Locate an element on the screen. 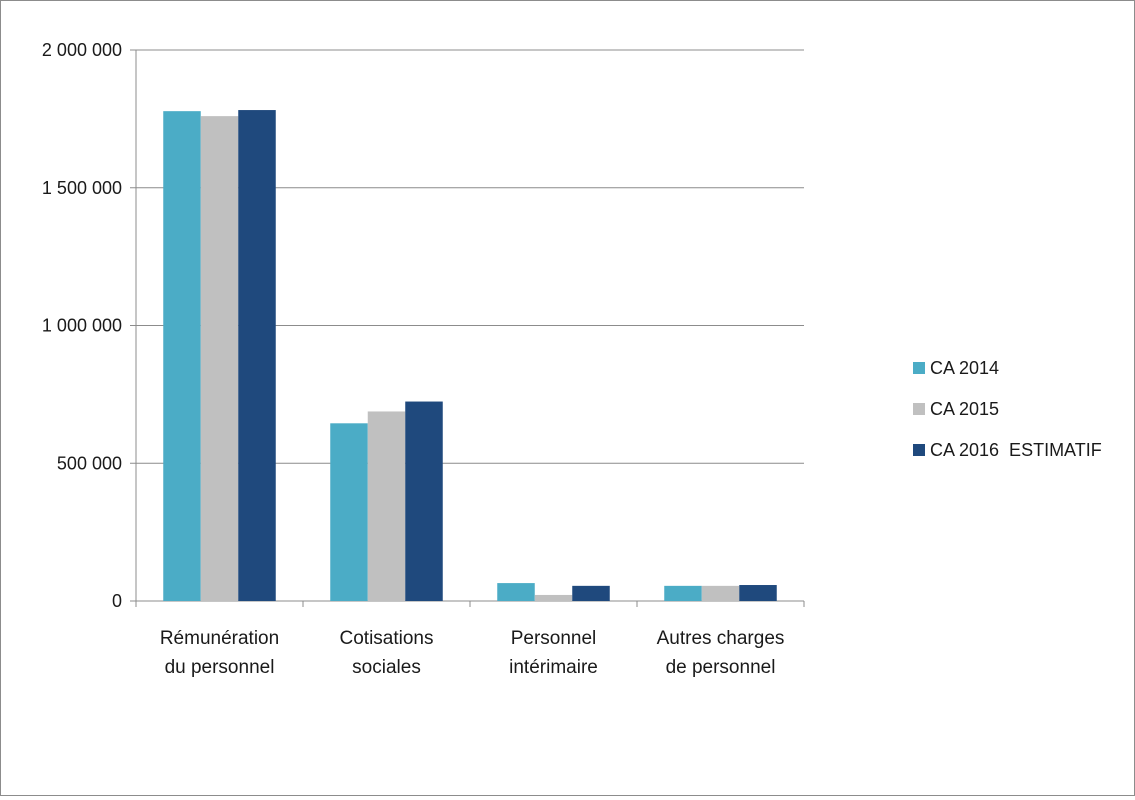 The height and width of the screenshot is (800, 1135). legend-label-ca-2015: CA 2015 is located at coordinates (964, 409).